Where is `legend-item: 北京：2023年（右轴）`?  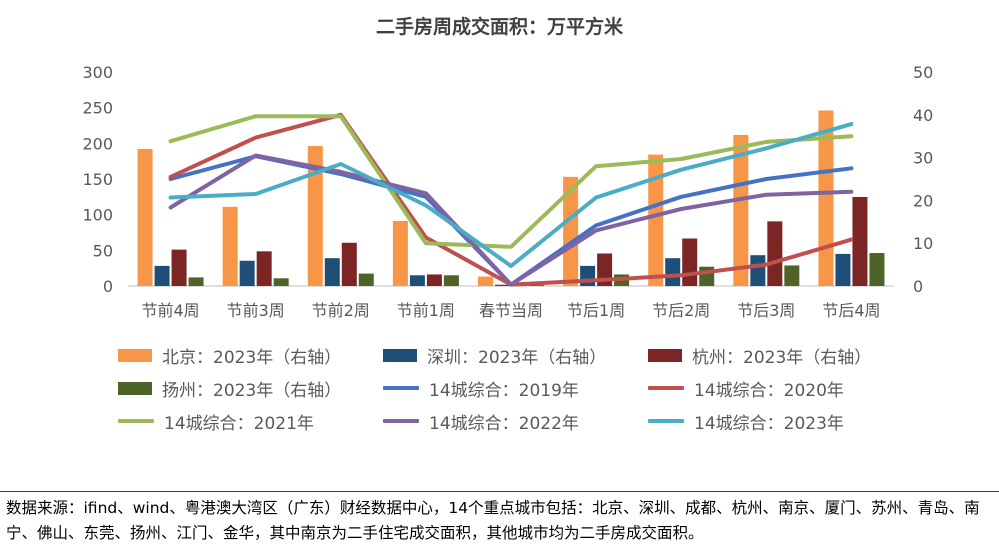
legend-item: 北京：2023年（右轴） is located at coordinates (230, 356).